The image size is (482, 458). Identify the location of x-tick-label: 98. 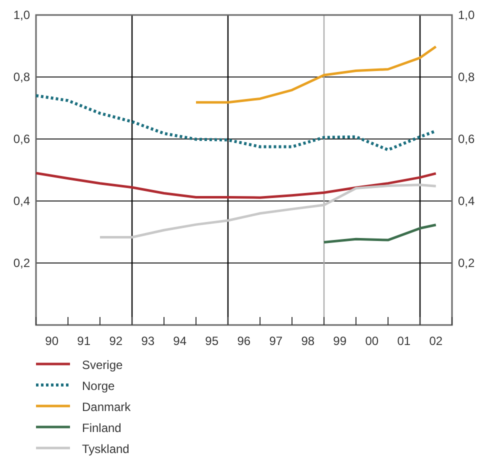
(308, 341).